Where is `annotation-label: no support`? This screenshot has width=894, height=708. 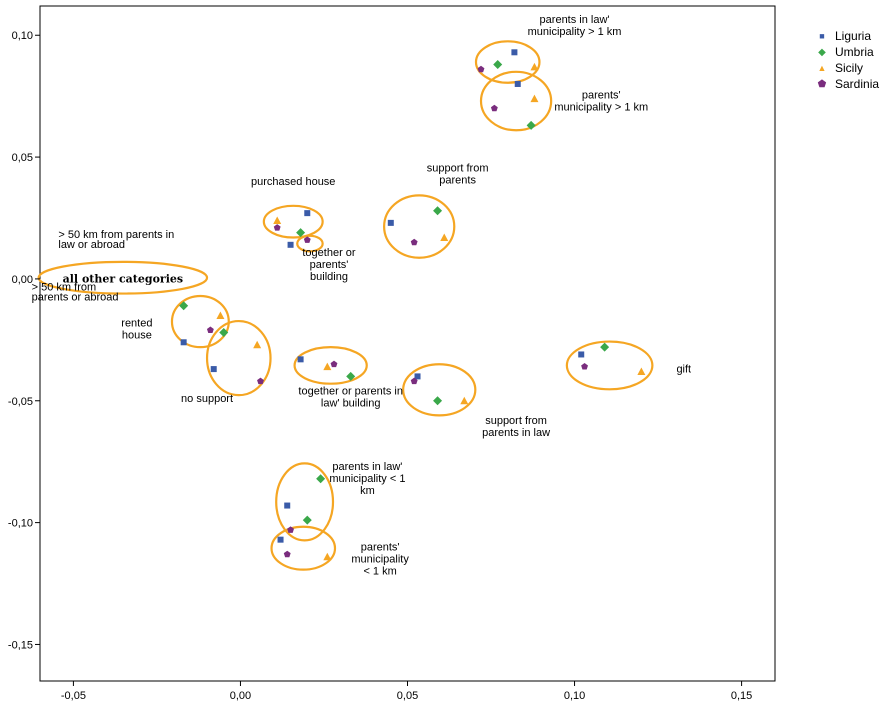 annotation-label: no support is located at coordinates (207, 399).